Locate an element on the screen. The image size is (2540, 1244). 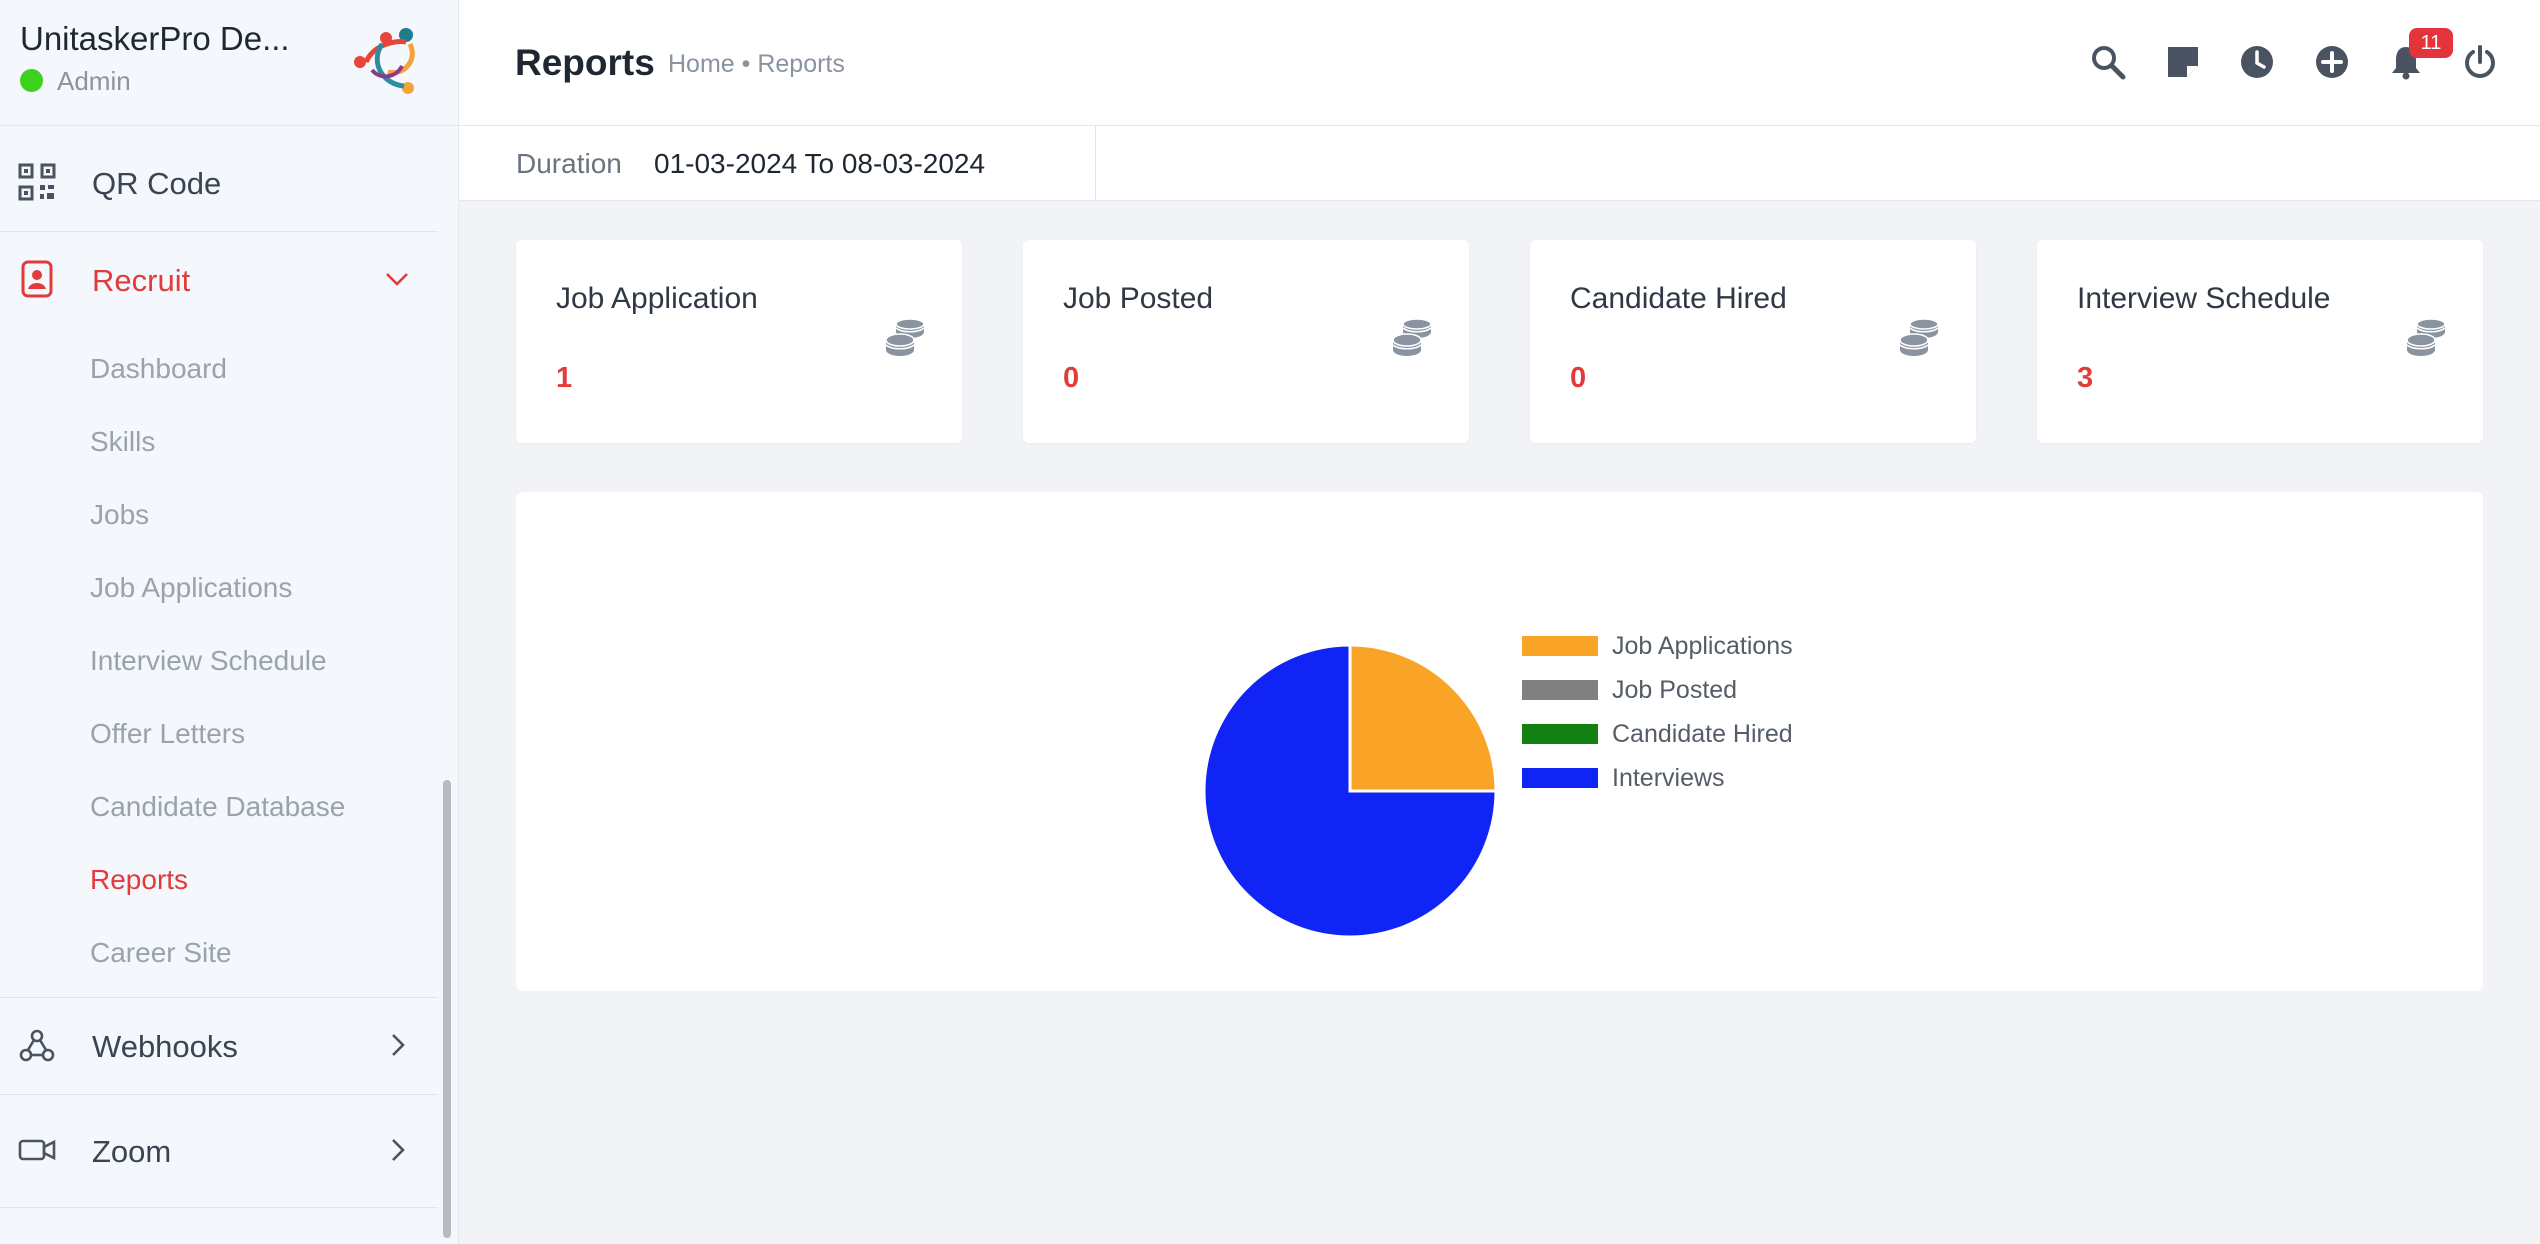
sidebar-item-webhooks: Webhooks is located at coordinates (219, 1046).